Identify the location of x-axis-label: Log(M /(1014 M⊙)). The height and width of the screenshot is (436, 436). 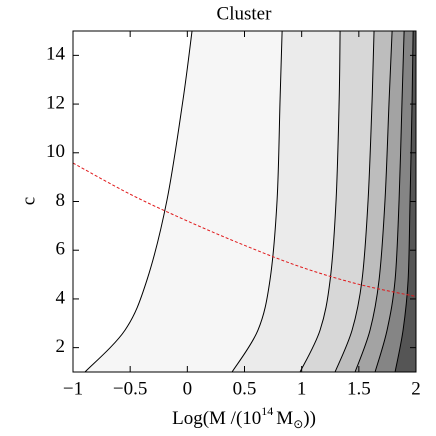
(244, 417).